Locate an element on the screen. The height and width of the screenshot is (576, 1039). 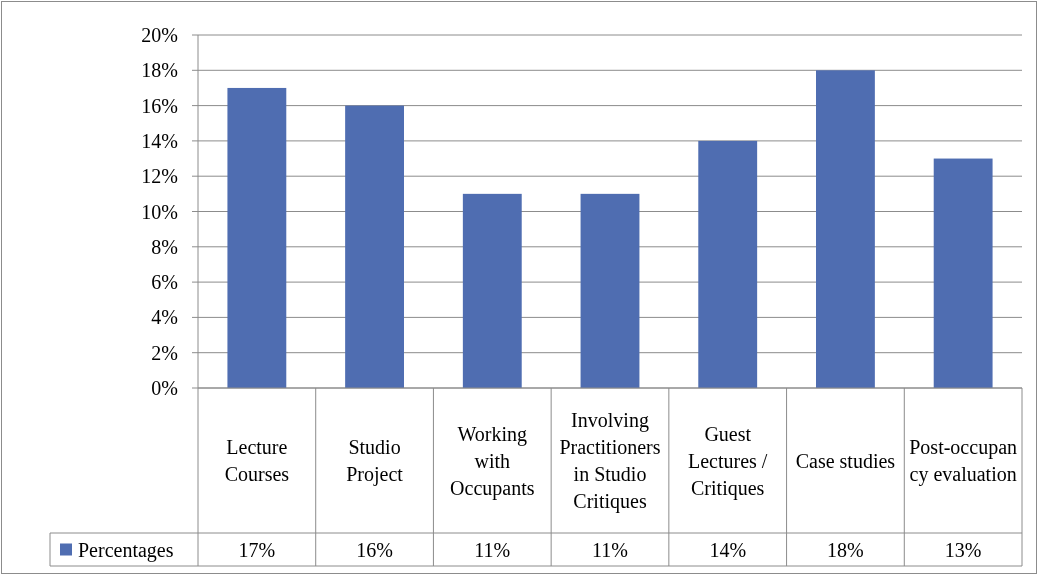
x-tick-label: Post-occupancy evaluation is located at coordinates (963, 461).